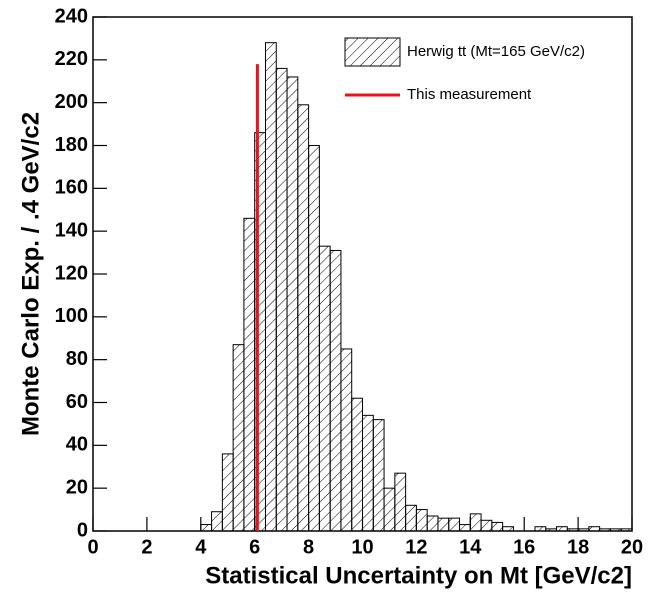  What do you see at coordinates (71, 59) in the screenshot?
I see `y-tick-label: 220` at bounding box center [71, 59].